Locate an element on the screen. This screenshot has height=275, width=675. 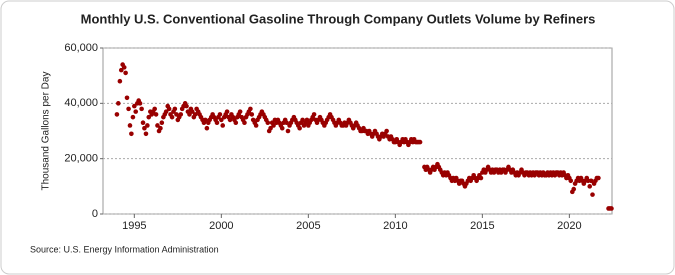
y-tick-label: 20,000 is located at coordinates (81, 159).